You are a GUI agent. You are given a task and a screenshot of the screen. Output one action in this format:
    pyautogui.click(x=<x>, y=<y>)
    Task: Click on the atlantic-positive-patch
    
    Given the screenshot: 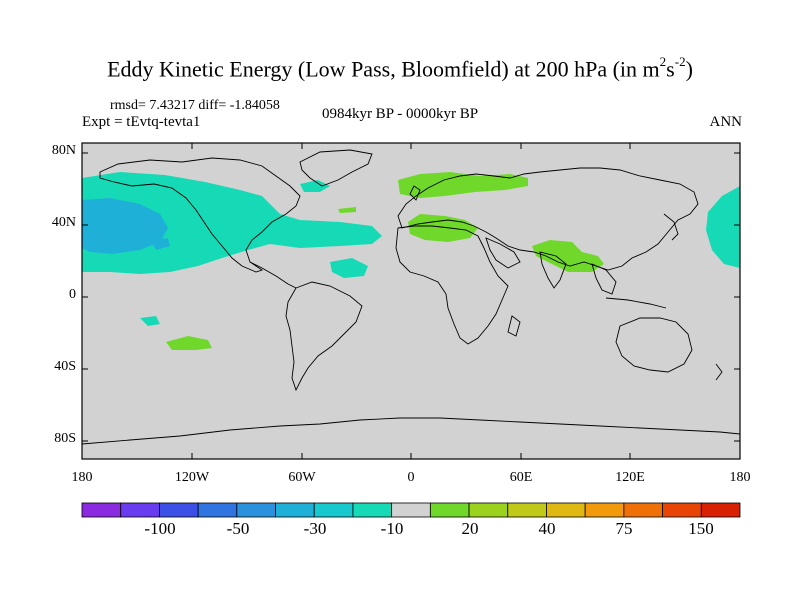 What is the action you would take?
    pyautogui.click(x=347, y=210)
    